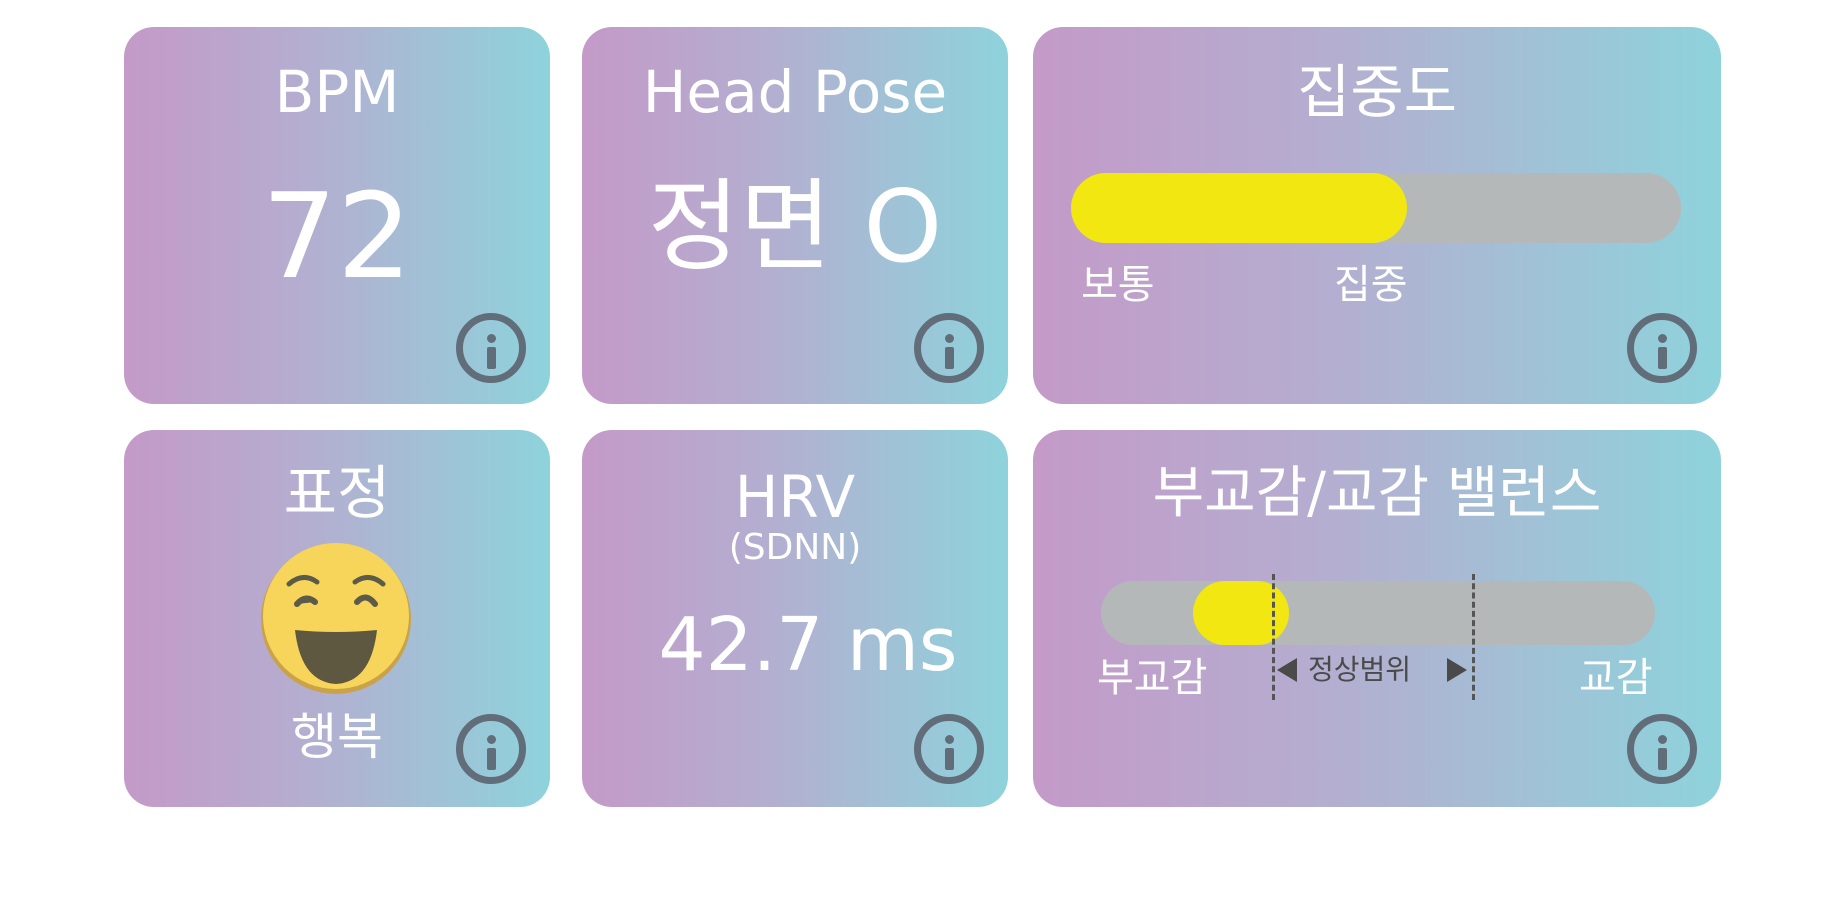  What do you see at coordinates (795, 547) in the screenshot?
I see `hrv-subtitle: (SDNN)` at bounding box center [795, 547].